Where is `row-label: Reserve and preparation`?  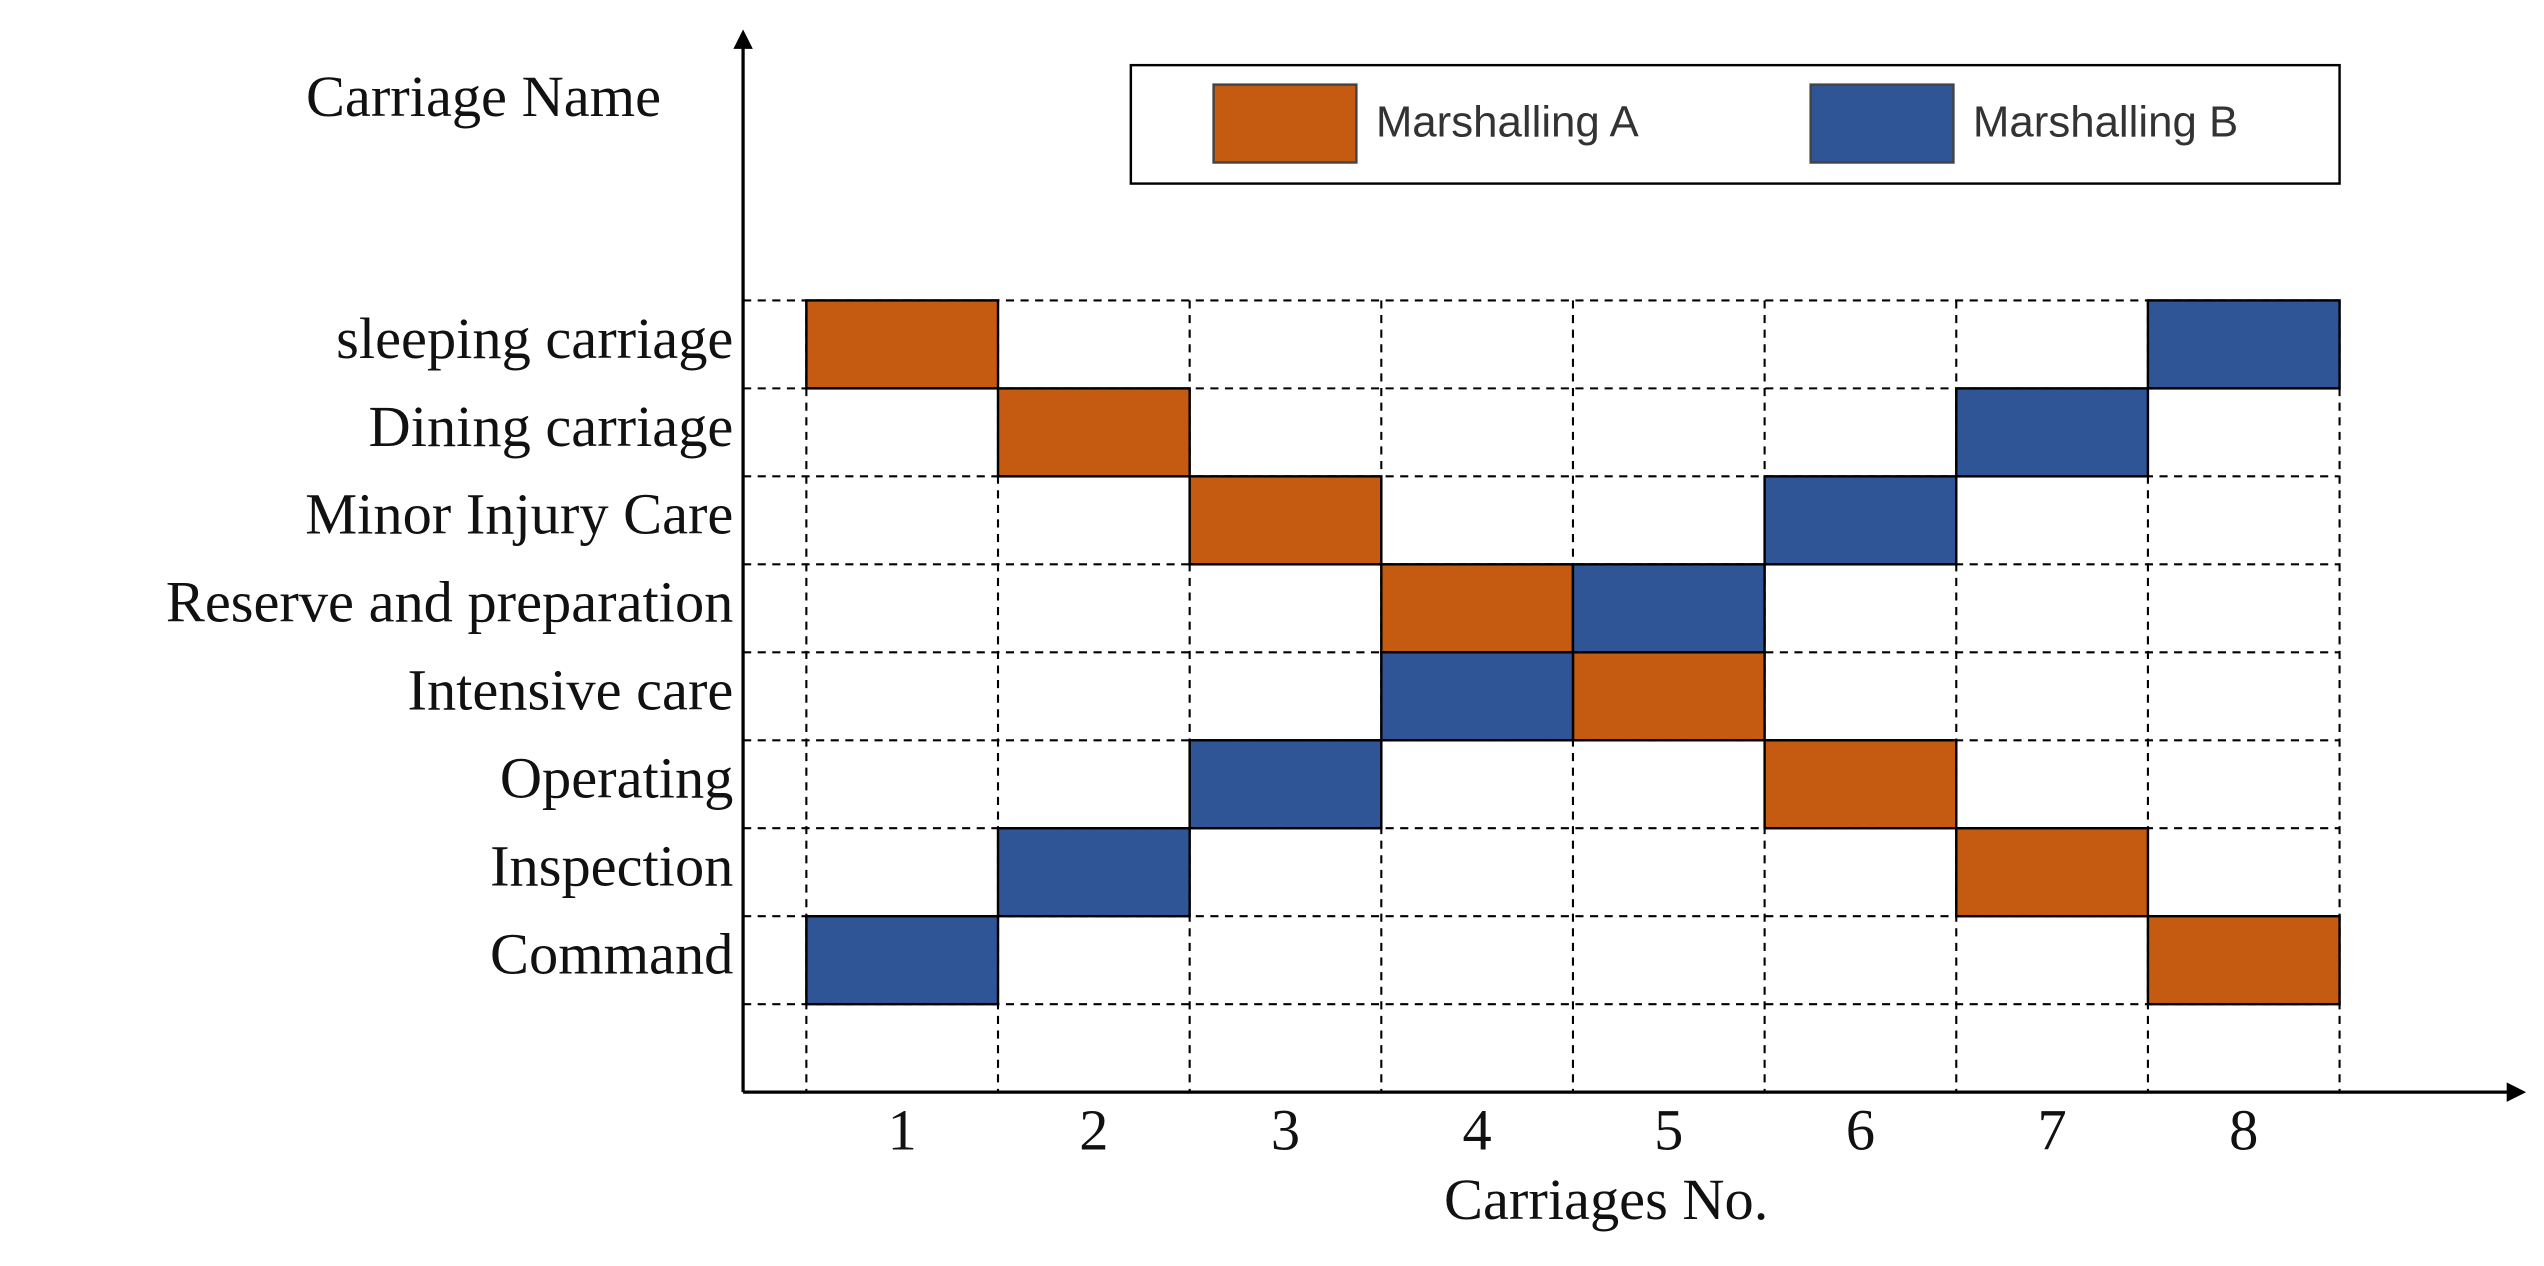
row-label: Reserve and preparation is located at coordinates (449, 602).